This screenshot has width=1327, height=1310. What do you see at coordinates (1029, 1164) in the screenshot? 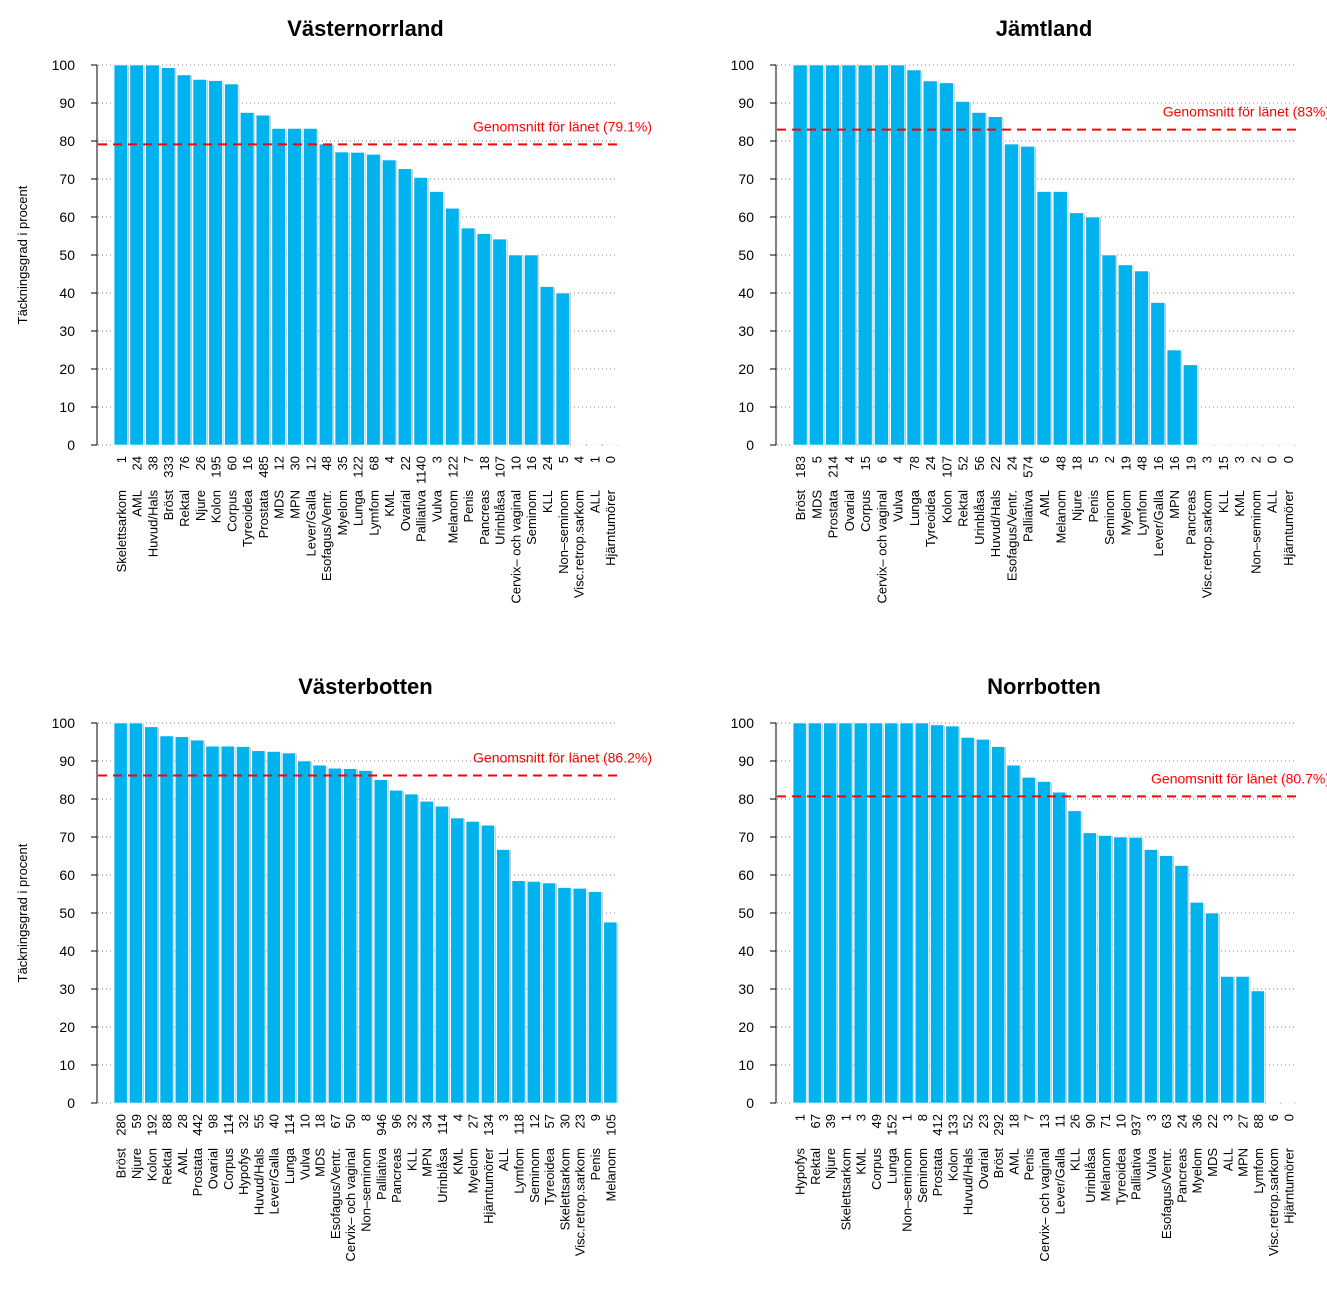
I see `category-label: Penis` at bounding box center [1029, 1164].